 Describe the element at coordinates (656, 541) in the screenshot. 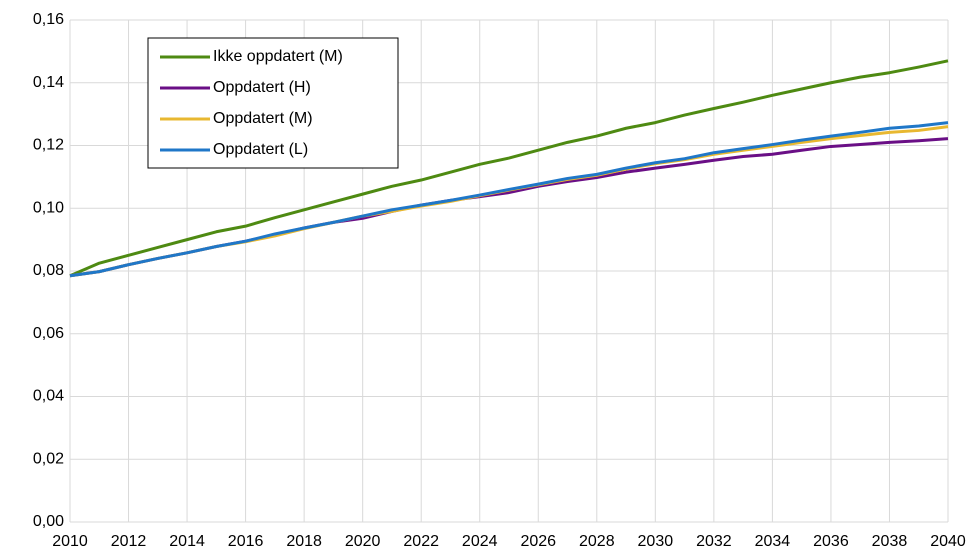

I see `x-tick-label: 2030` at that location.